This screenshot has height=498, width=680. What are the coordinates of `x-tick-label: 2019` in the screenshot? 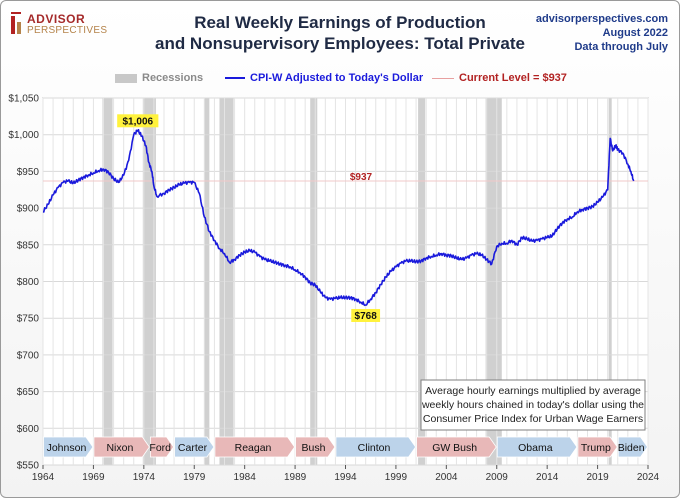 It's located at (597, 477).